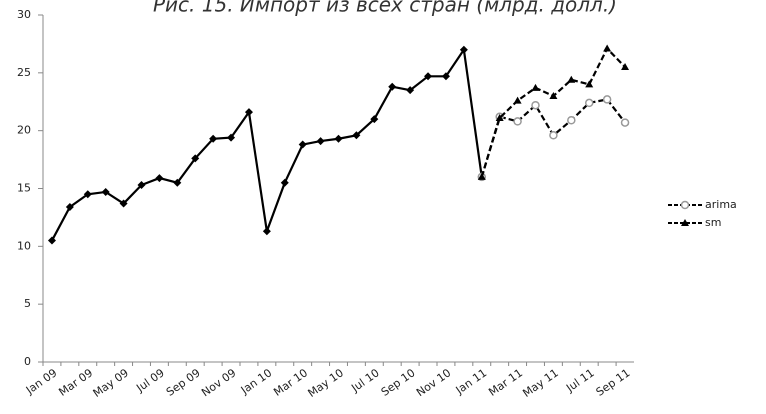 The height and width of the screenshot is (414, 766). Describe the element at coordinates (27, 361) in the screenshot. I see `y-tick-label: 0` at that location.